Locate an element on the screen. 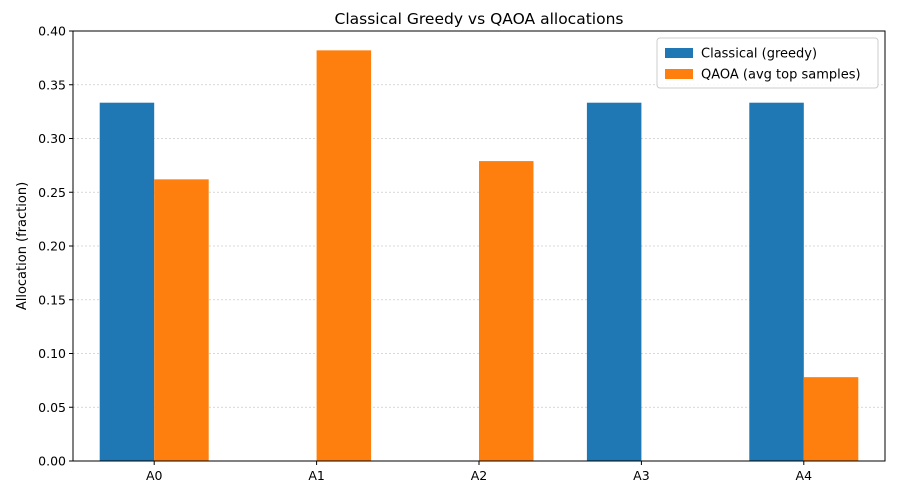  legend-box is located at coordinates (767, 63).